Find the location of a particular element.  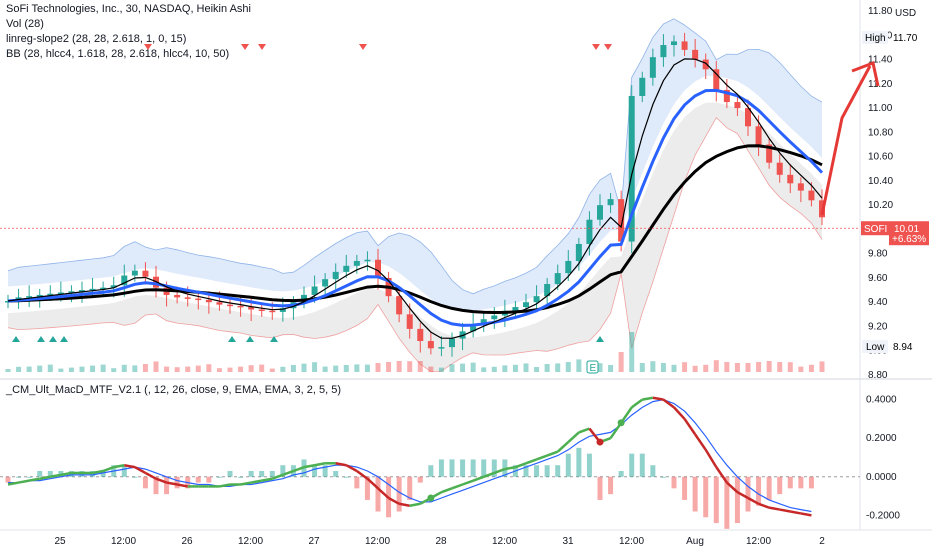

earnings-label: E is located at coordinates (593, 368).